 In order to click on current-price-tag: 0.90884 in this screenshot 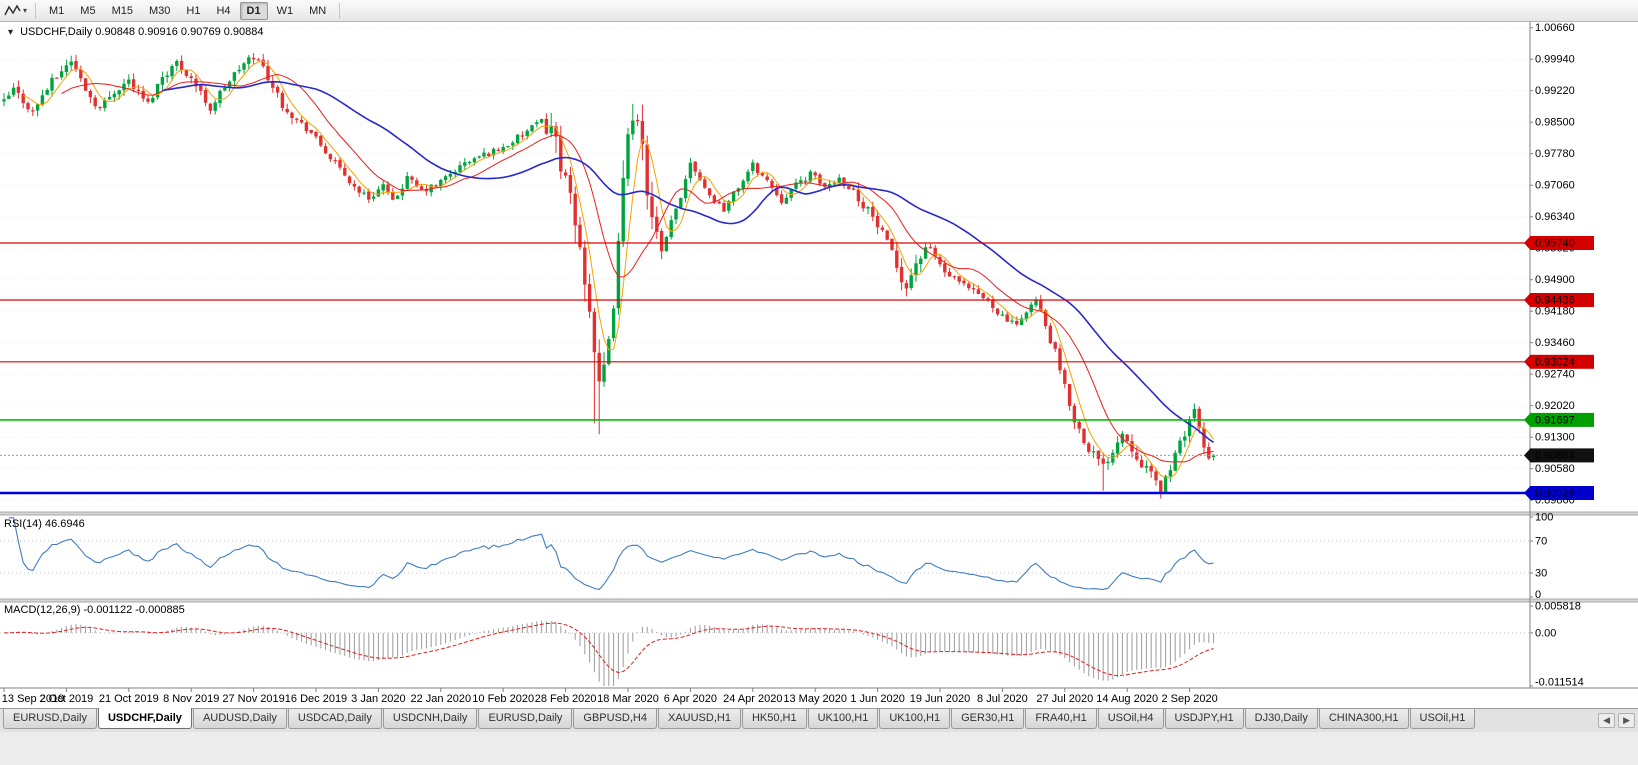, I will do `click(1559, 455)`.